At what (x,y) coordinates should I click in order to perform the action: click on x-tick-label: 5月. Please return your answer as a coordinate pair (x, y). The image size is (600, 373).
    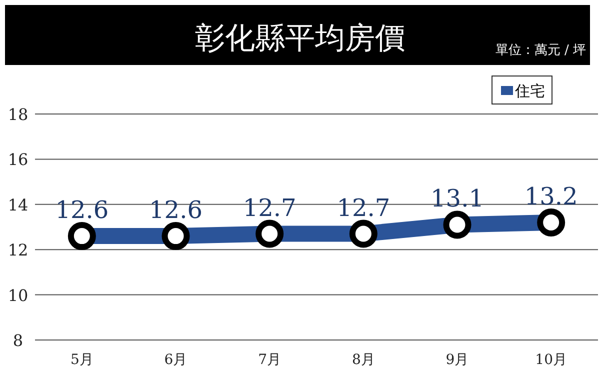
    Looking at the image, I should click on (82, 360).